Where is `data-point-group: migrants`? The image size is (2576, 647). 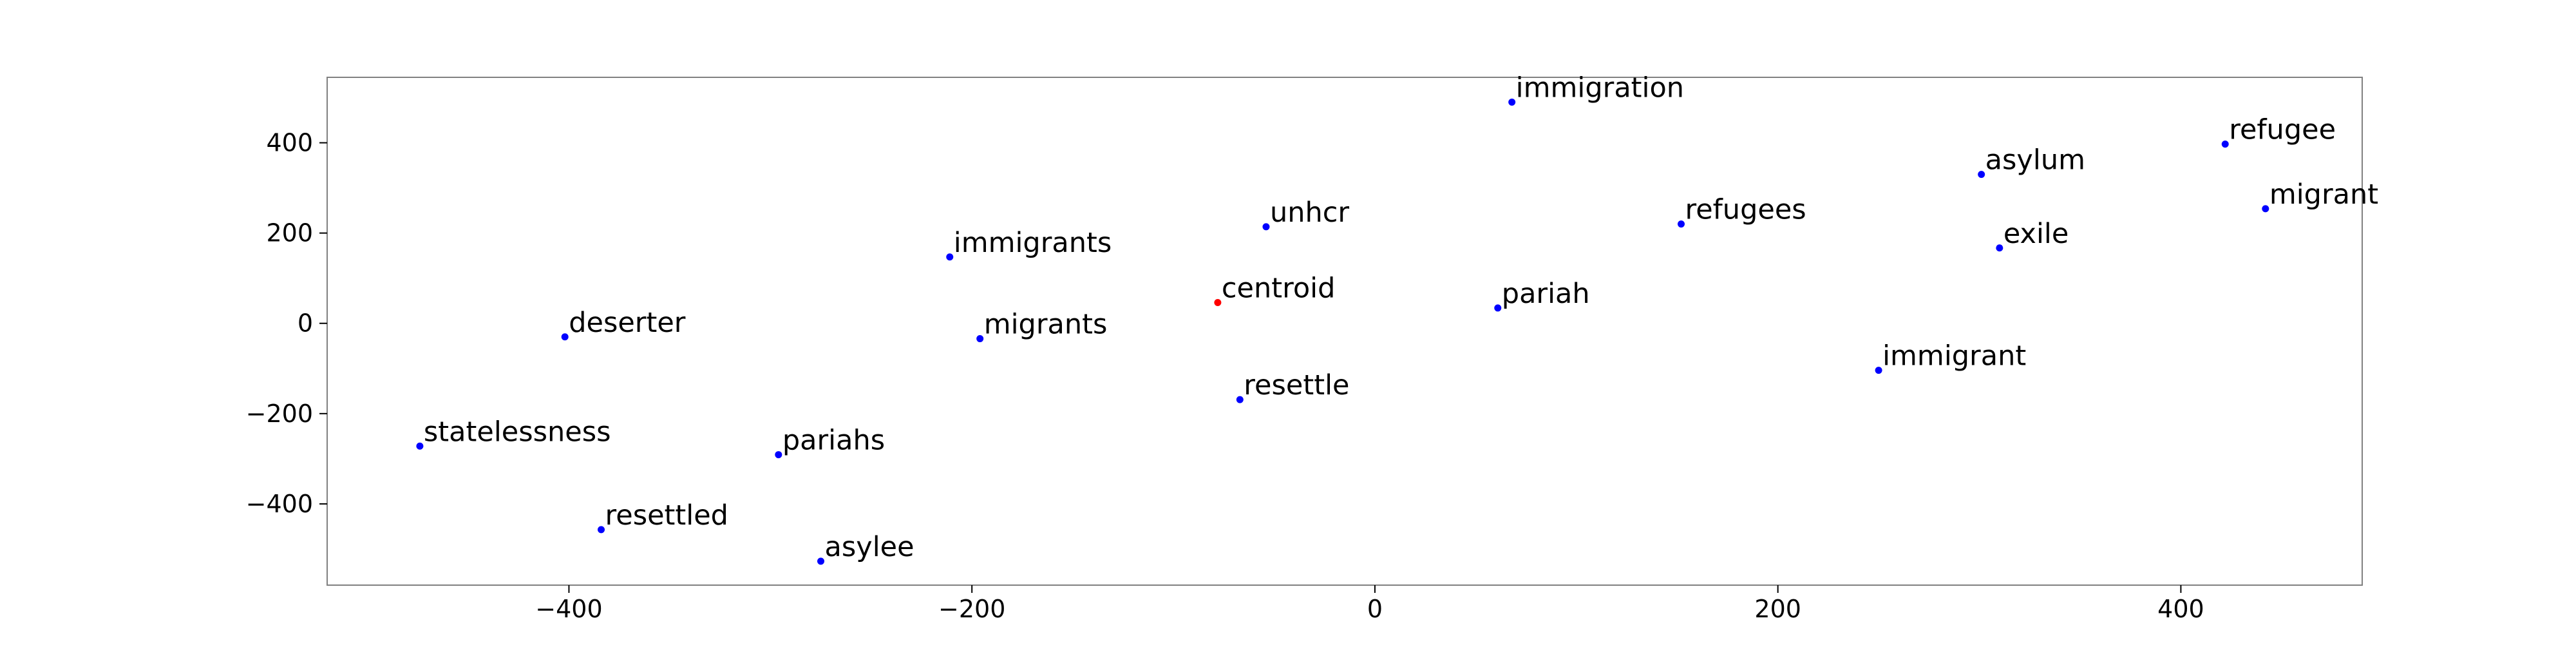 data-point-group: migrants is located at coordinates (1041, 326).